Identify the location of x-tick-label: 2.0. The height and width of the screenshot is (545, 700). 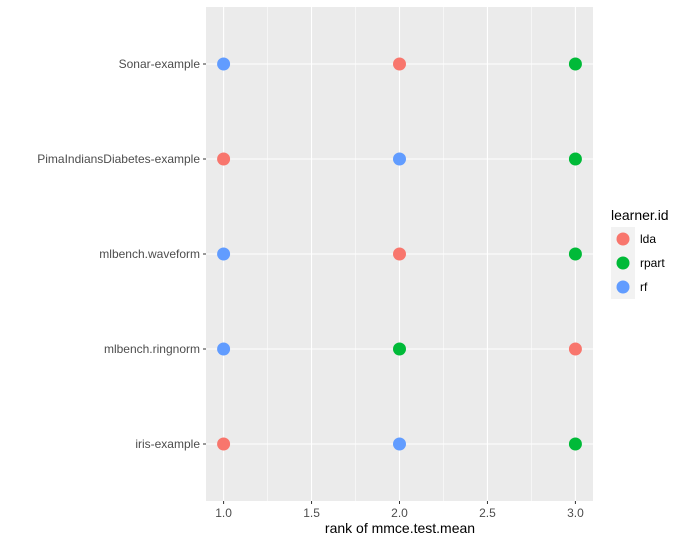
(399, 513).